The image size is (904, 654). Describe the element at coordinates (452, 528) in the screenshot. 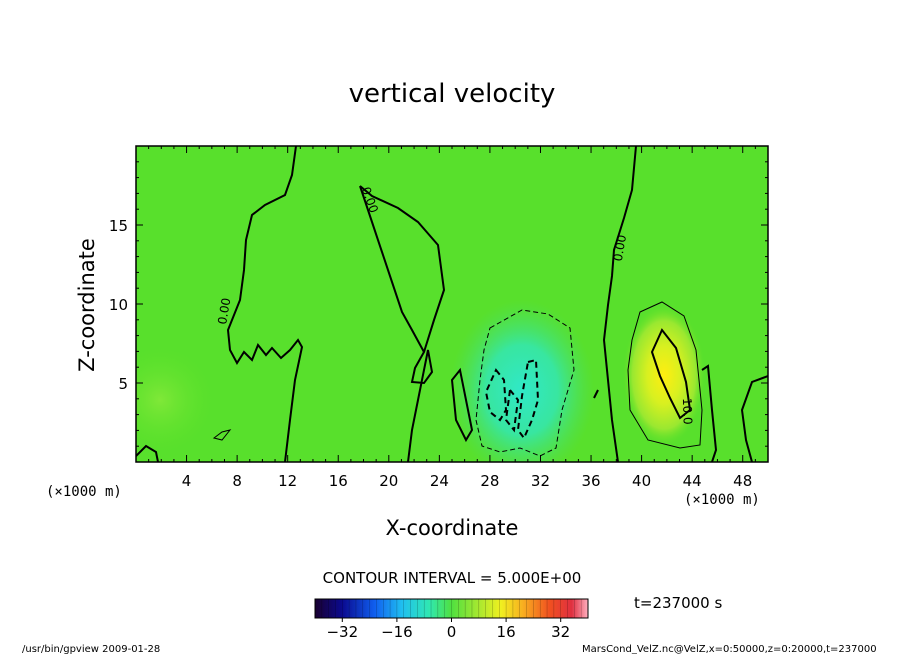

I see `x-axis-label: X-coordinate` at that location.